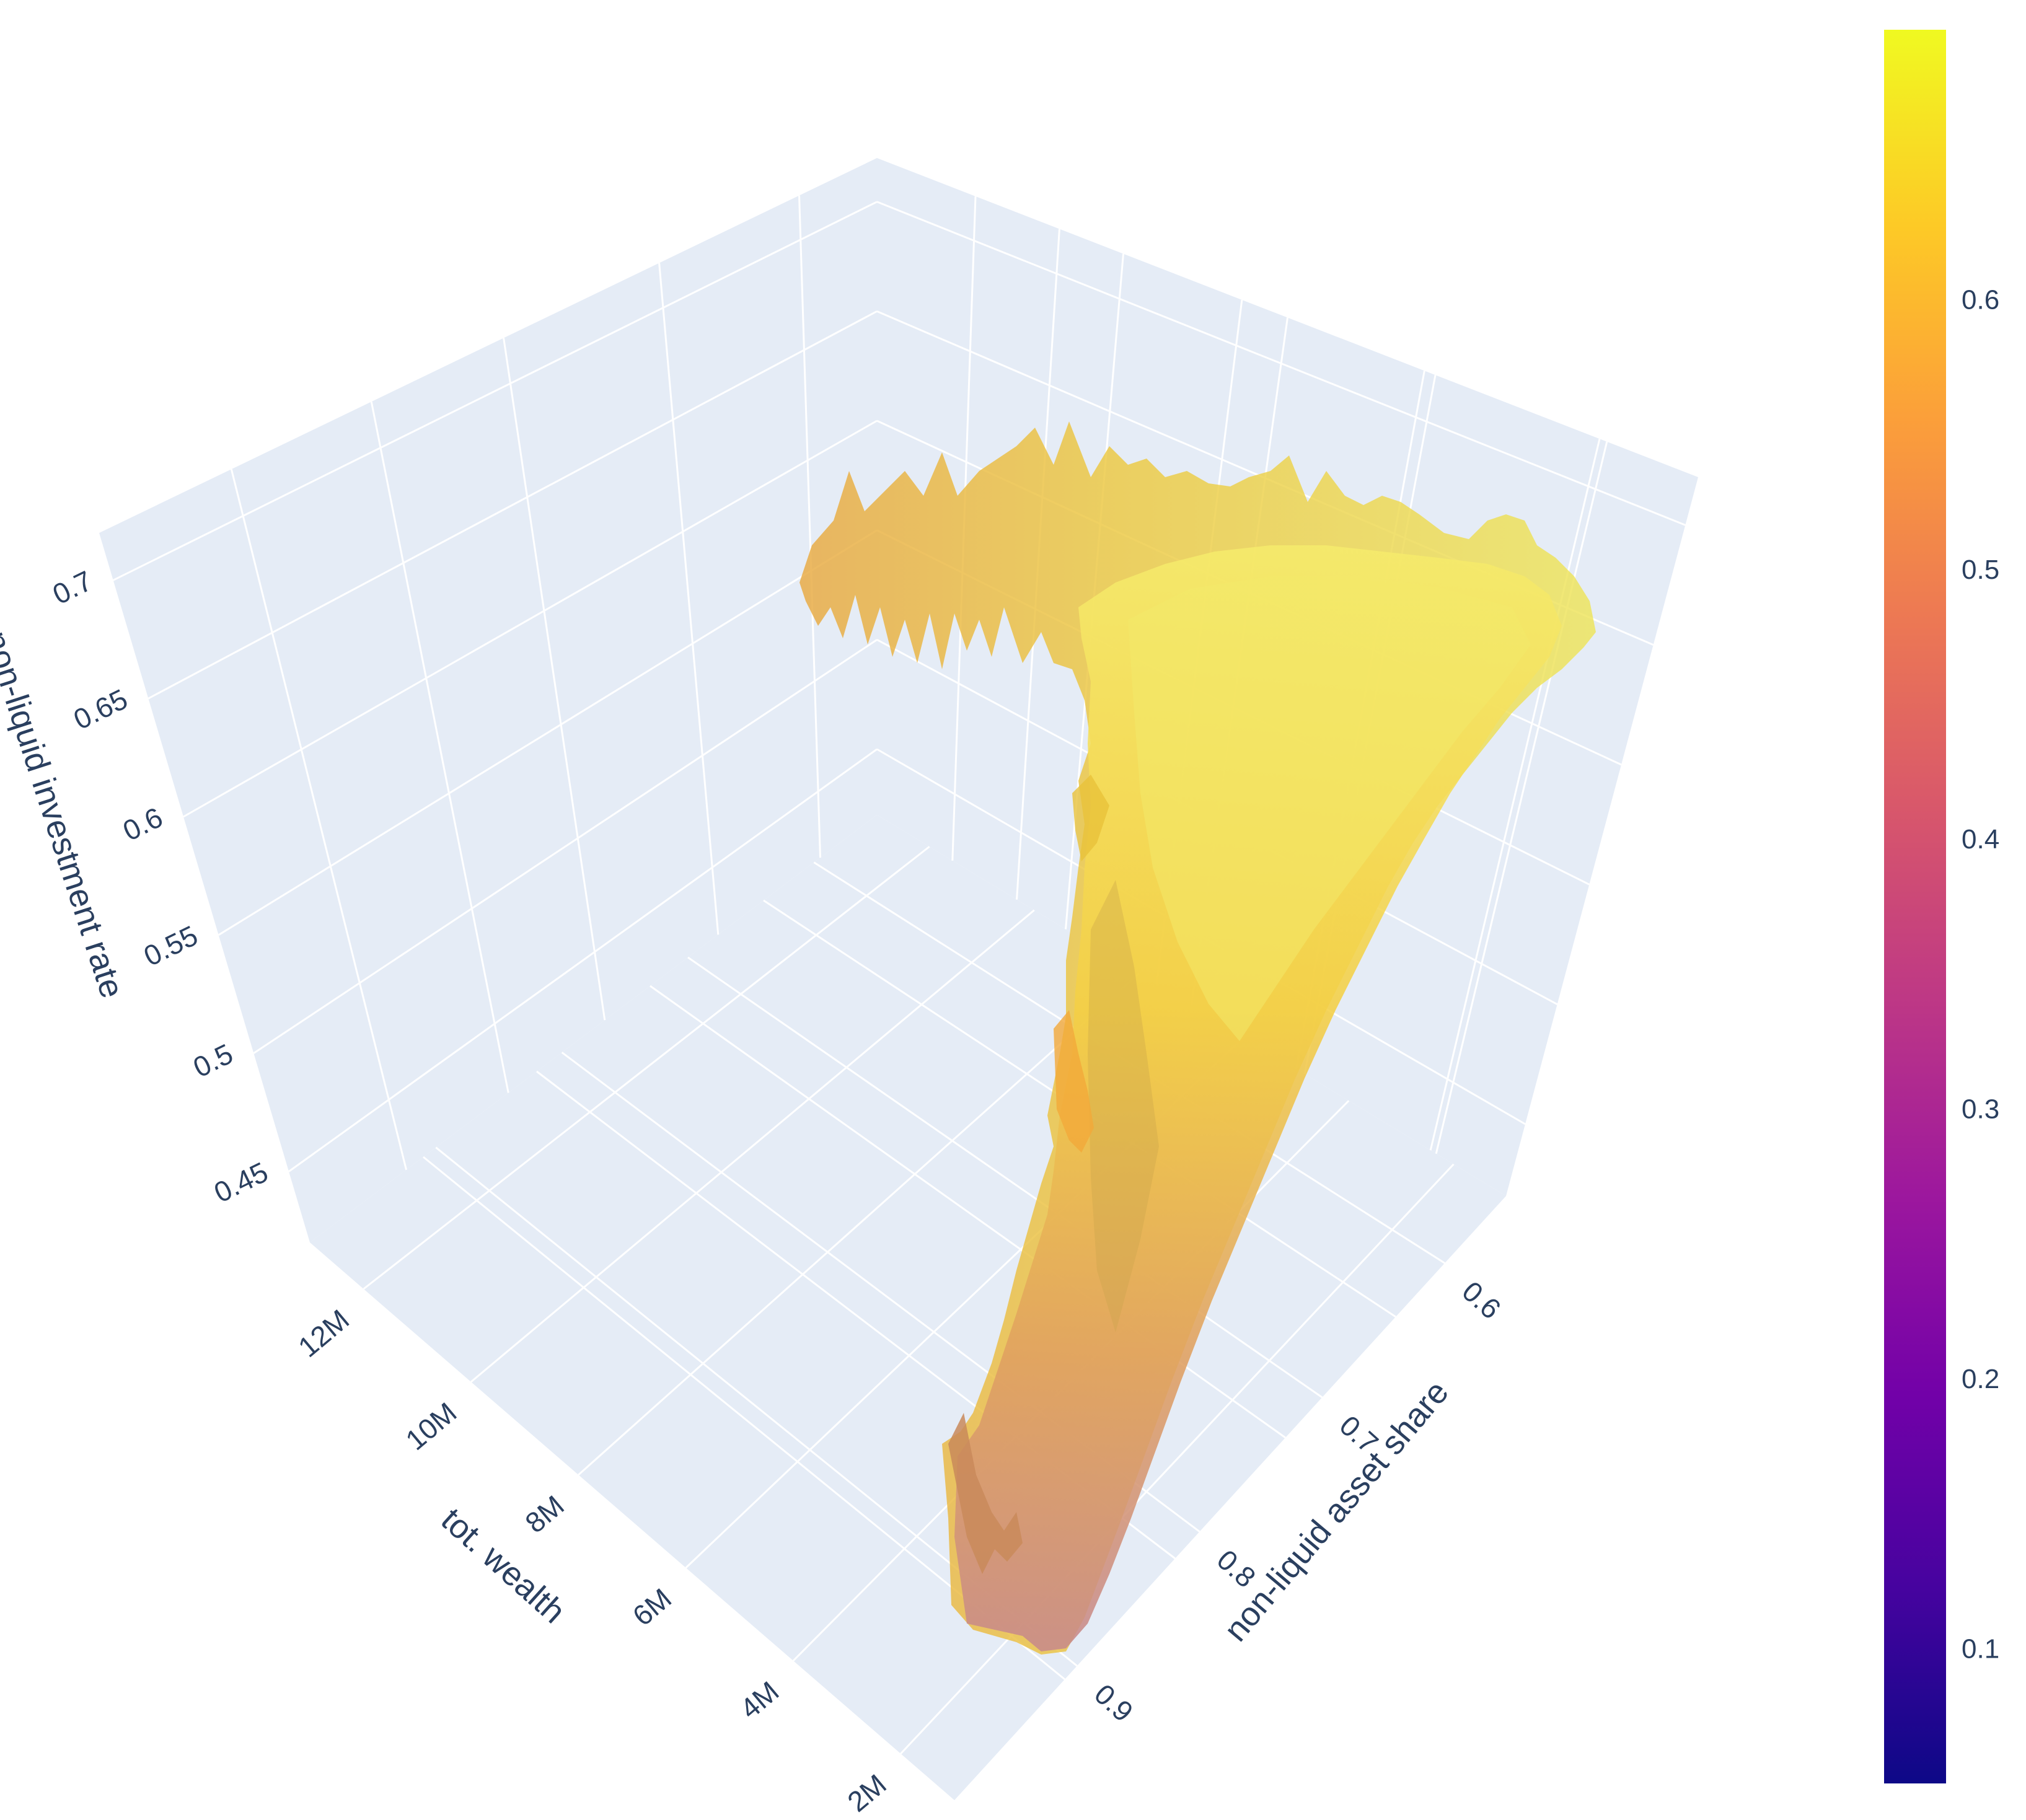 This screenshot has width=2026, height=1820. Describe the element at coordinates (1113, 1703) in the screenshot. I see `y-tick-label: 0.9` at that location.